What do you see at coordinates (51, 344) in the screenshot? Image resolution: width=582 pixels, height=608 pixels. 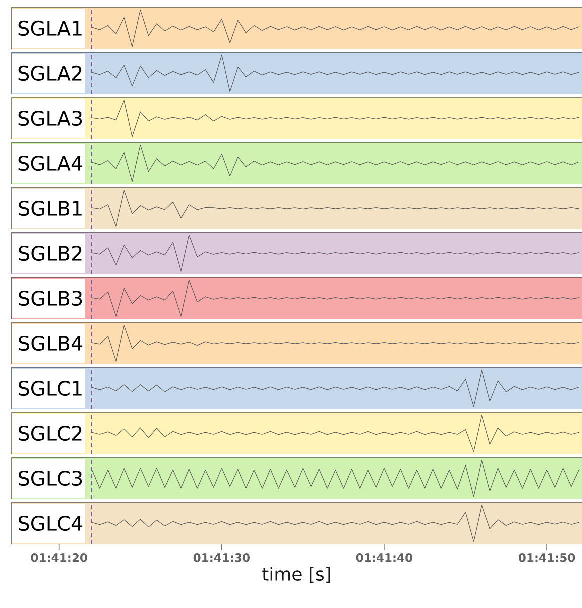 I see `chart-title: SGLB4` at bounding box center [51, 344].